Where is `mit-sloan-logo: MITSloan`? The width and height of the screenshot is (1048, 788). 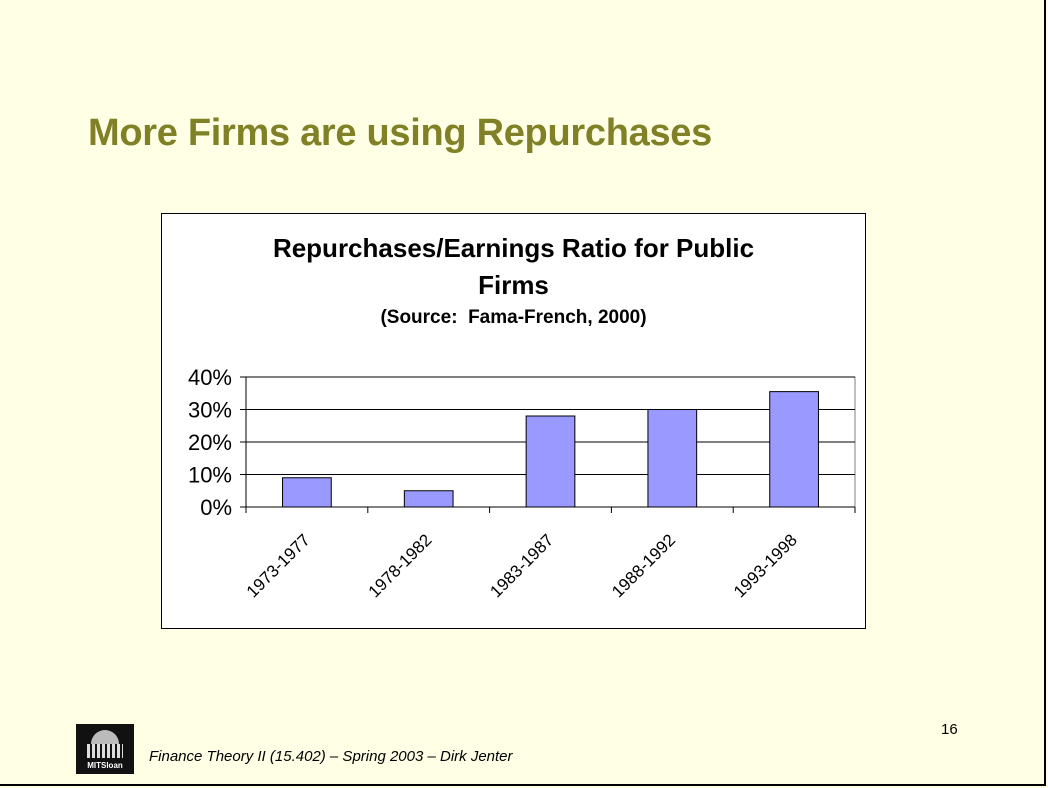
mit-sloan-logo: MITSloan is located at coordinates (105, 749).